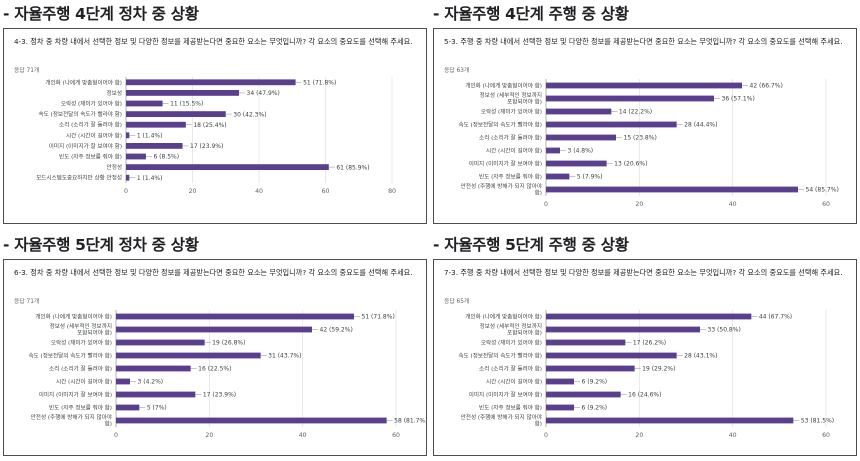  I want to click on data-label: 30 (42.3%), so click(249, 114).